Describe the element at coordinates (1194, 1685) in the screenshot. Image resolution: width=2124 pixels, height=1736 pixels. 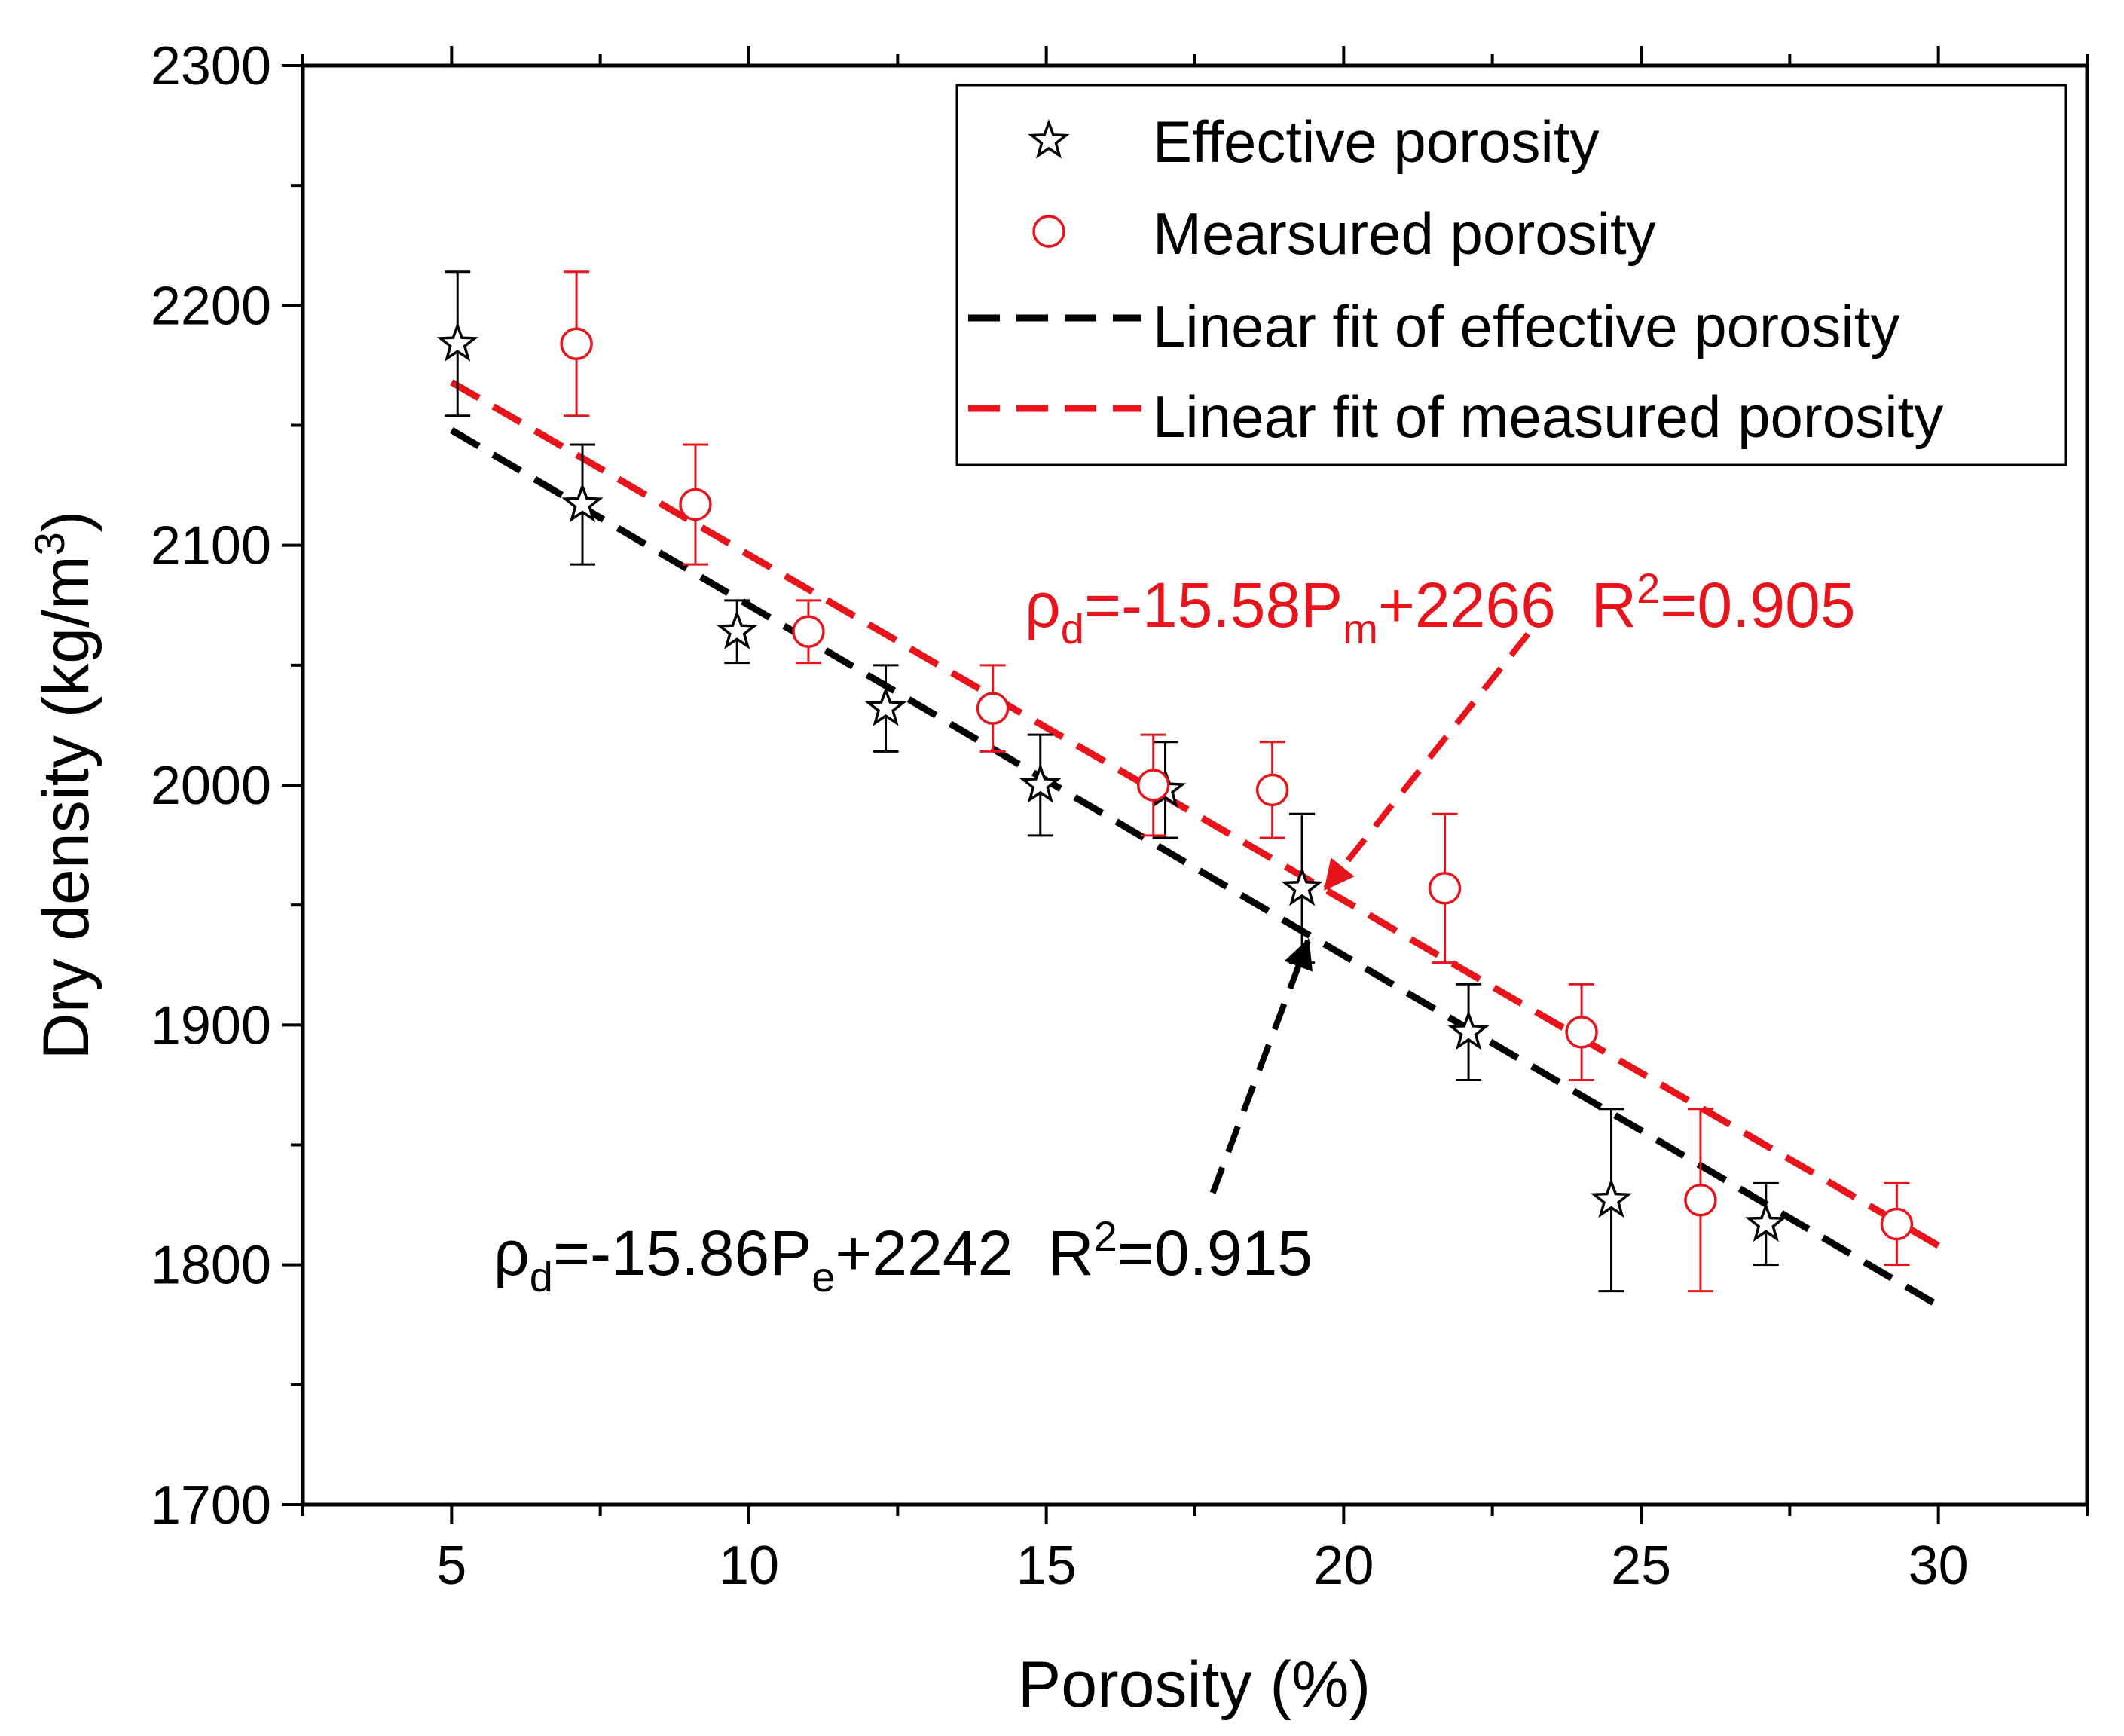
I see `x-axis-label: Porosity (%)` at that location.